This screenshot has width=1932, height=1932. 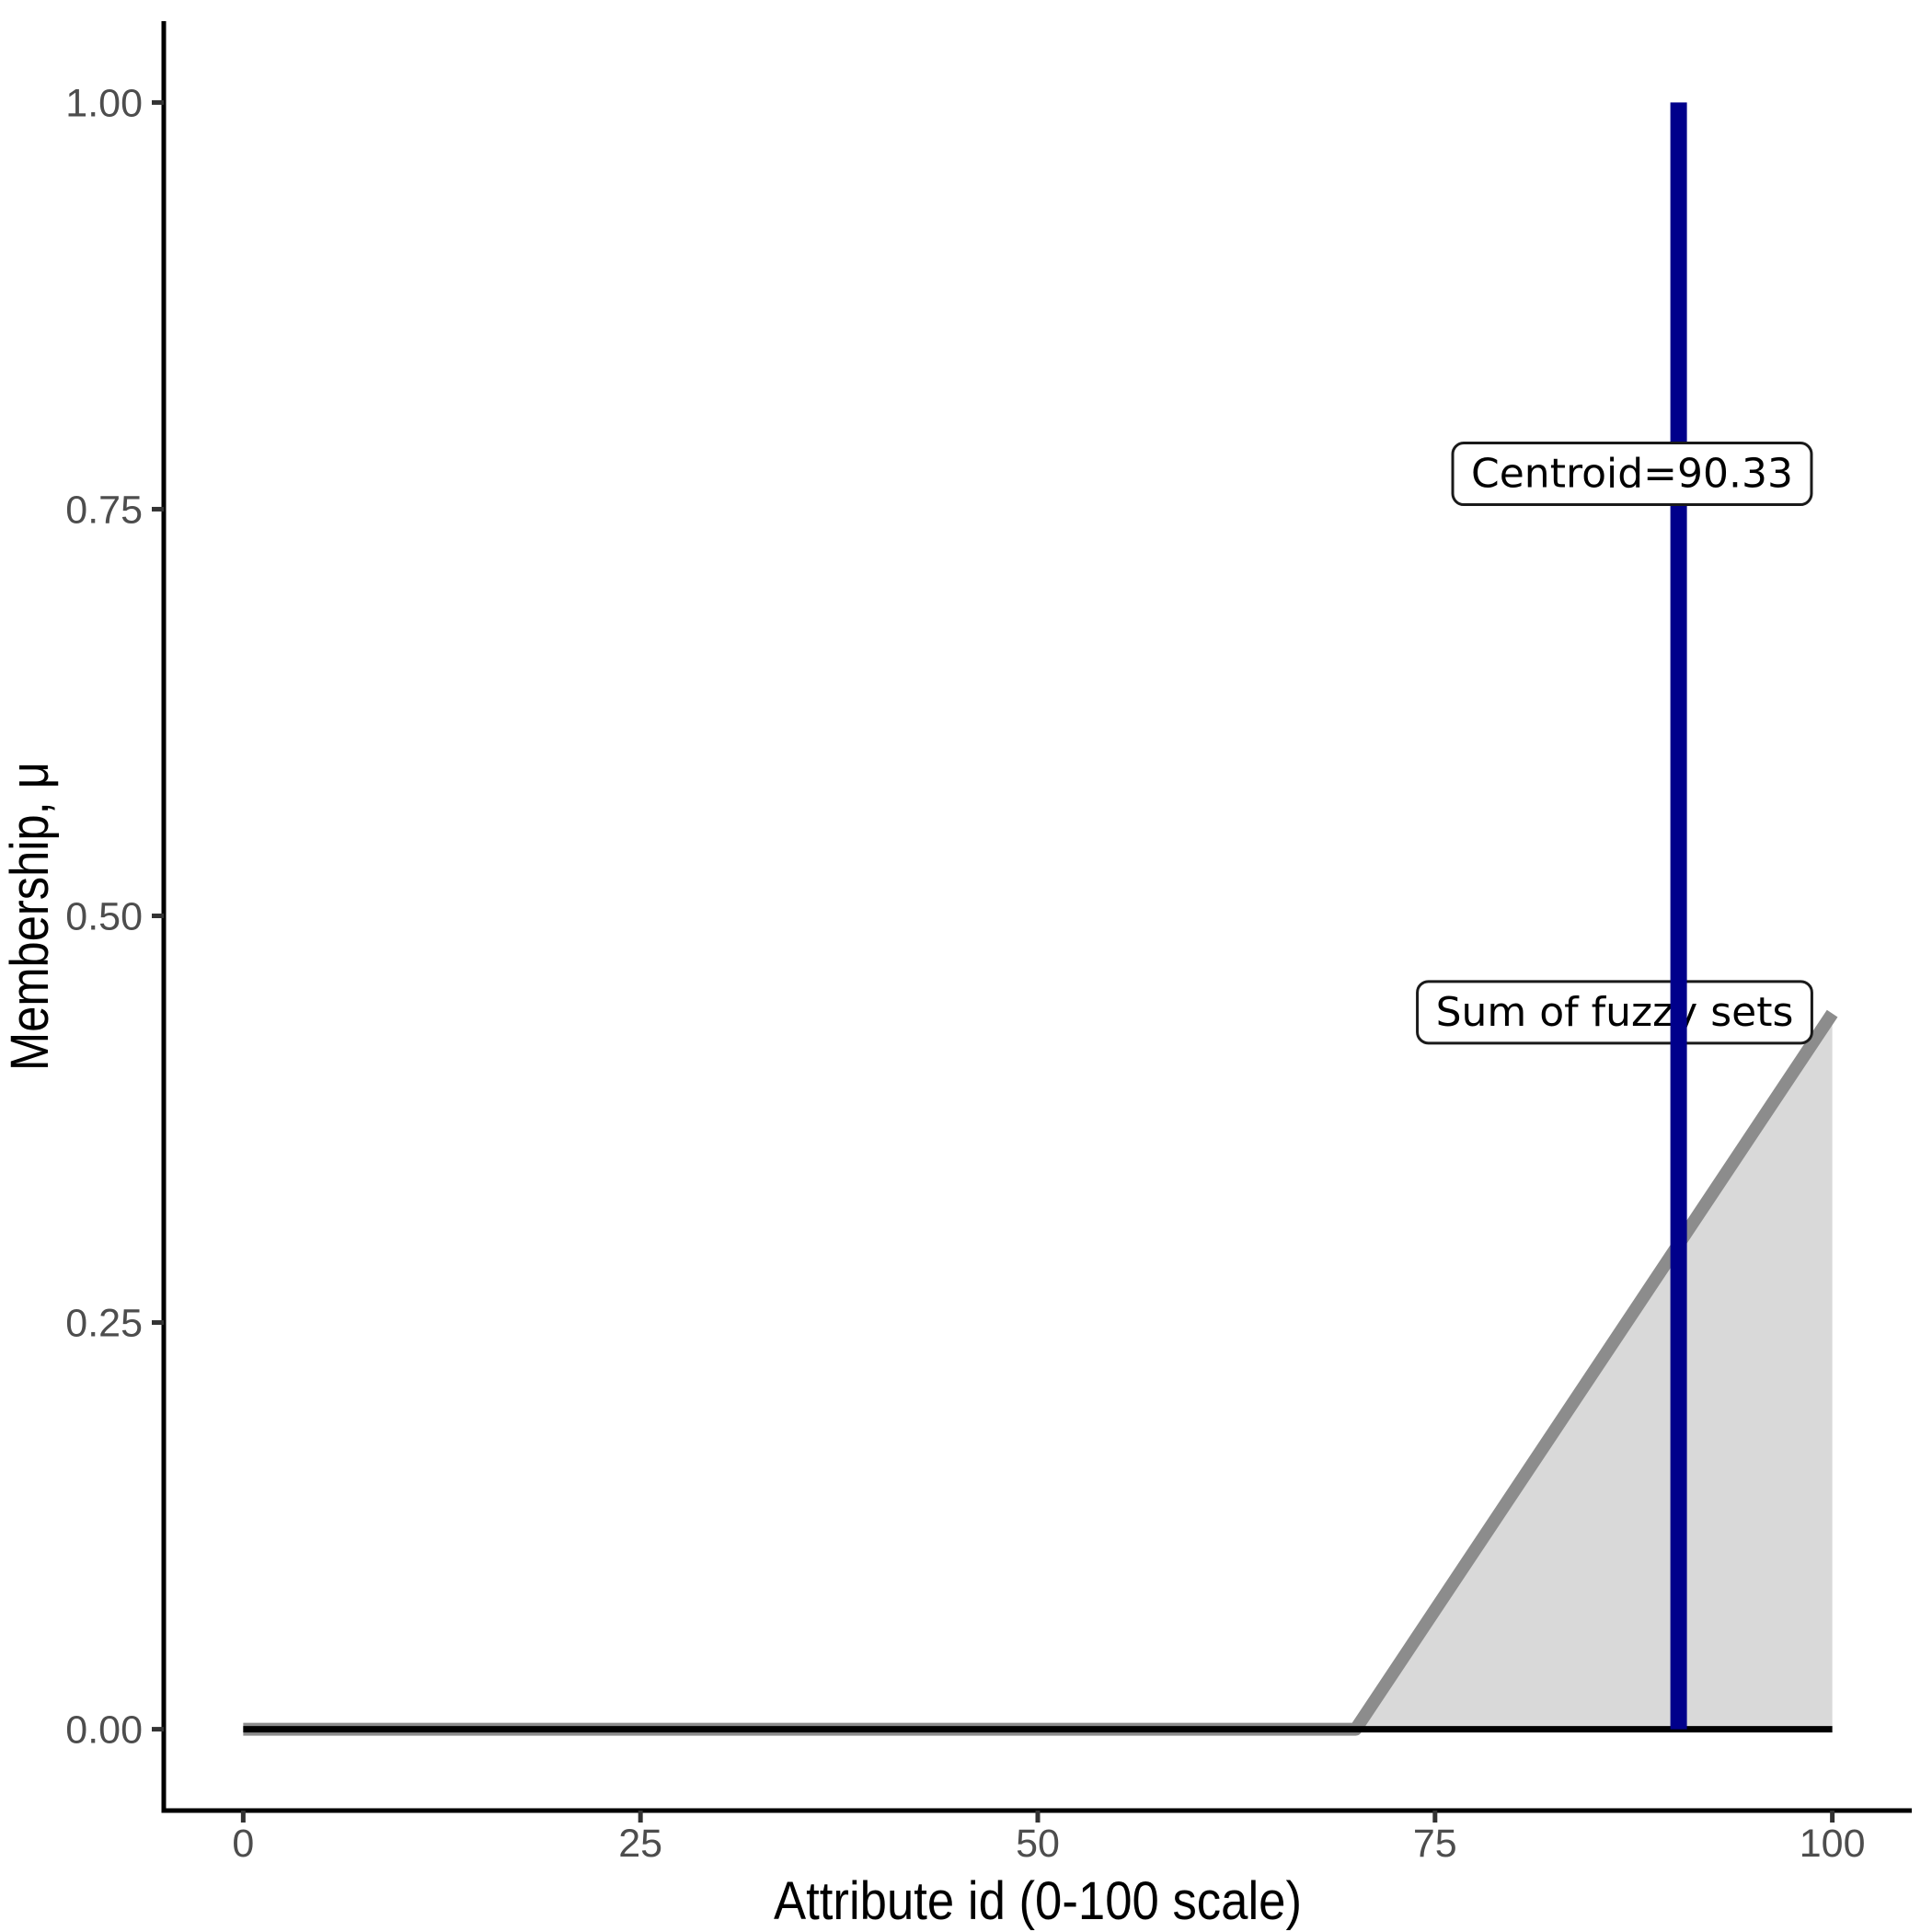 What do you see at coordinates (1833, 1844) in the screenshot?
I see `x-tick-label-100: 100` at bounding box center [1833, 1844].